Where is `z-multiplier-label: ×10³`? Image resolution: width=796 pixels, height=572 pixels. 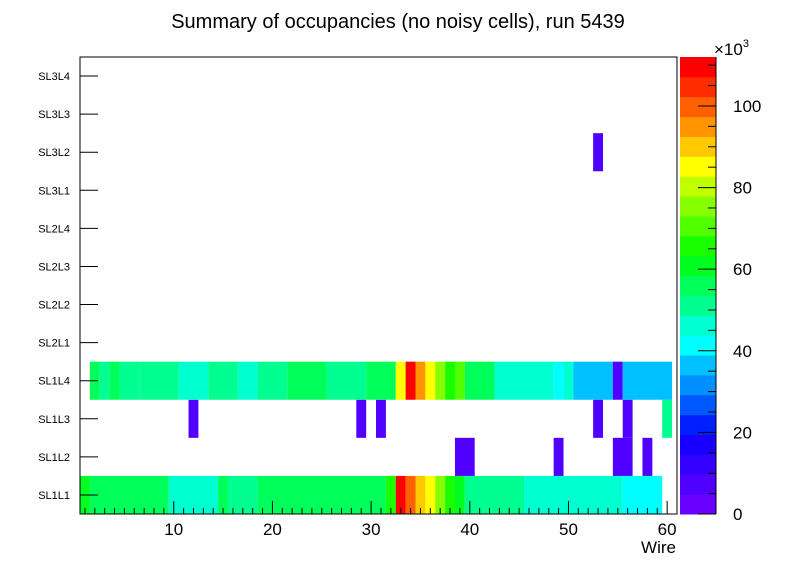
z-multiplier-label: ×10³ is located at coordinates (731, 48).